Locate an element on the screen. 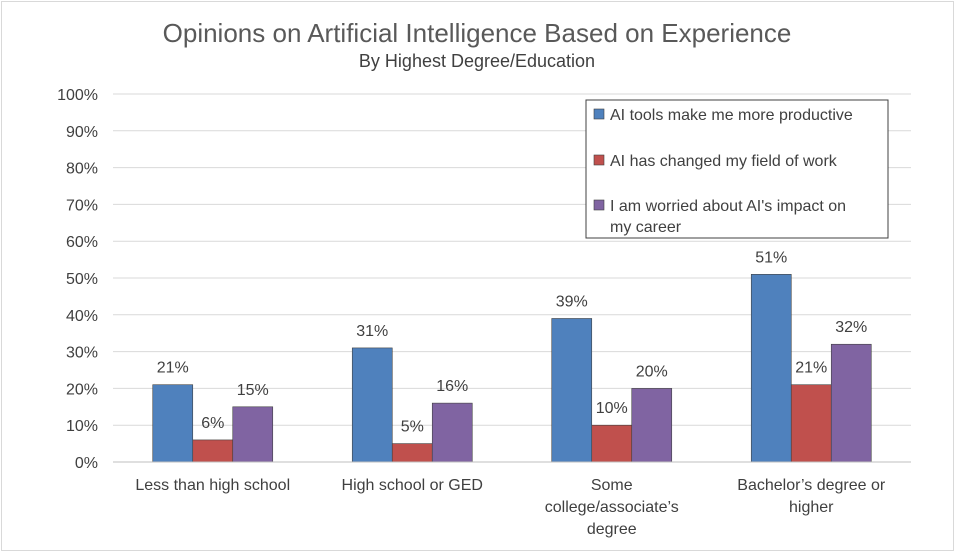 The height and width of the screenshot is (554, 957). legend-label: AI has changed my field of work is located at coordinates (724, 161).